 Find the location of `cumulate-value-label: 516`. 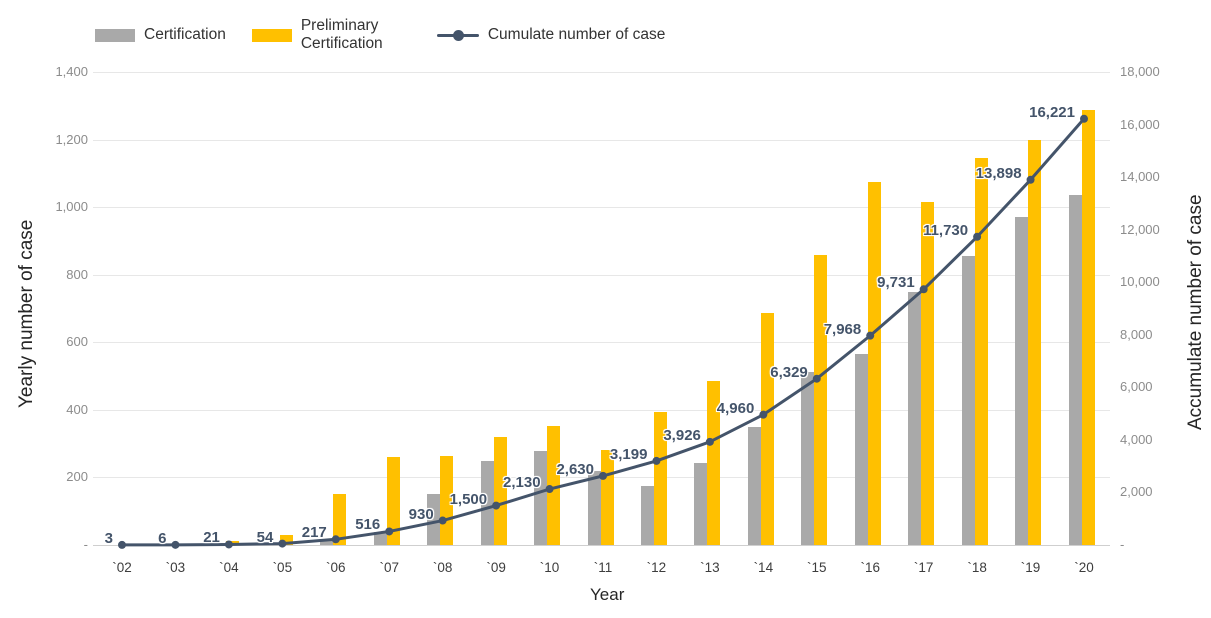

cumulate-value-label: 516 is located at coordinates (368, 525).